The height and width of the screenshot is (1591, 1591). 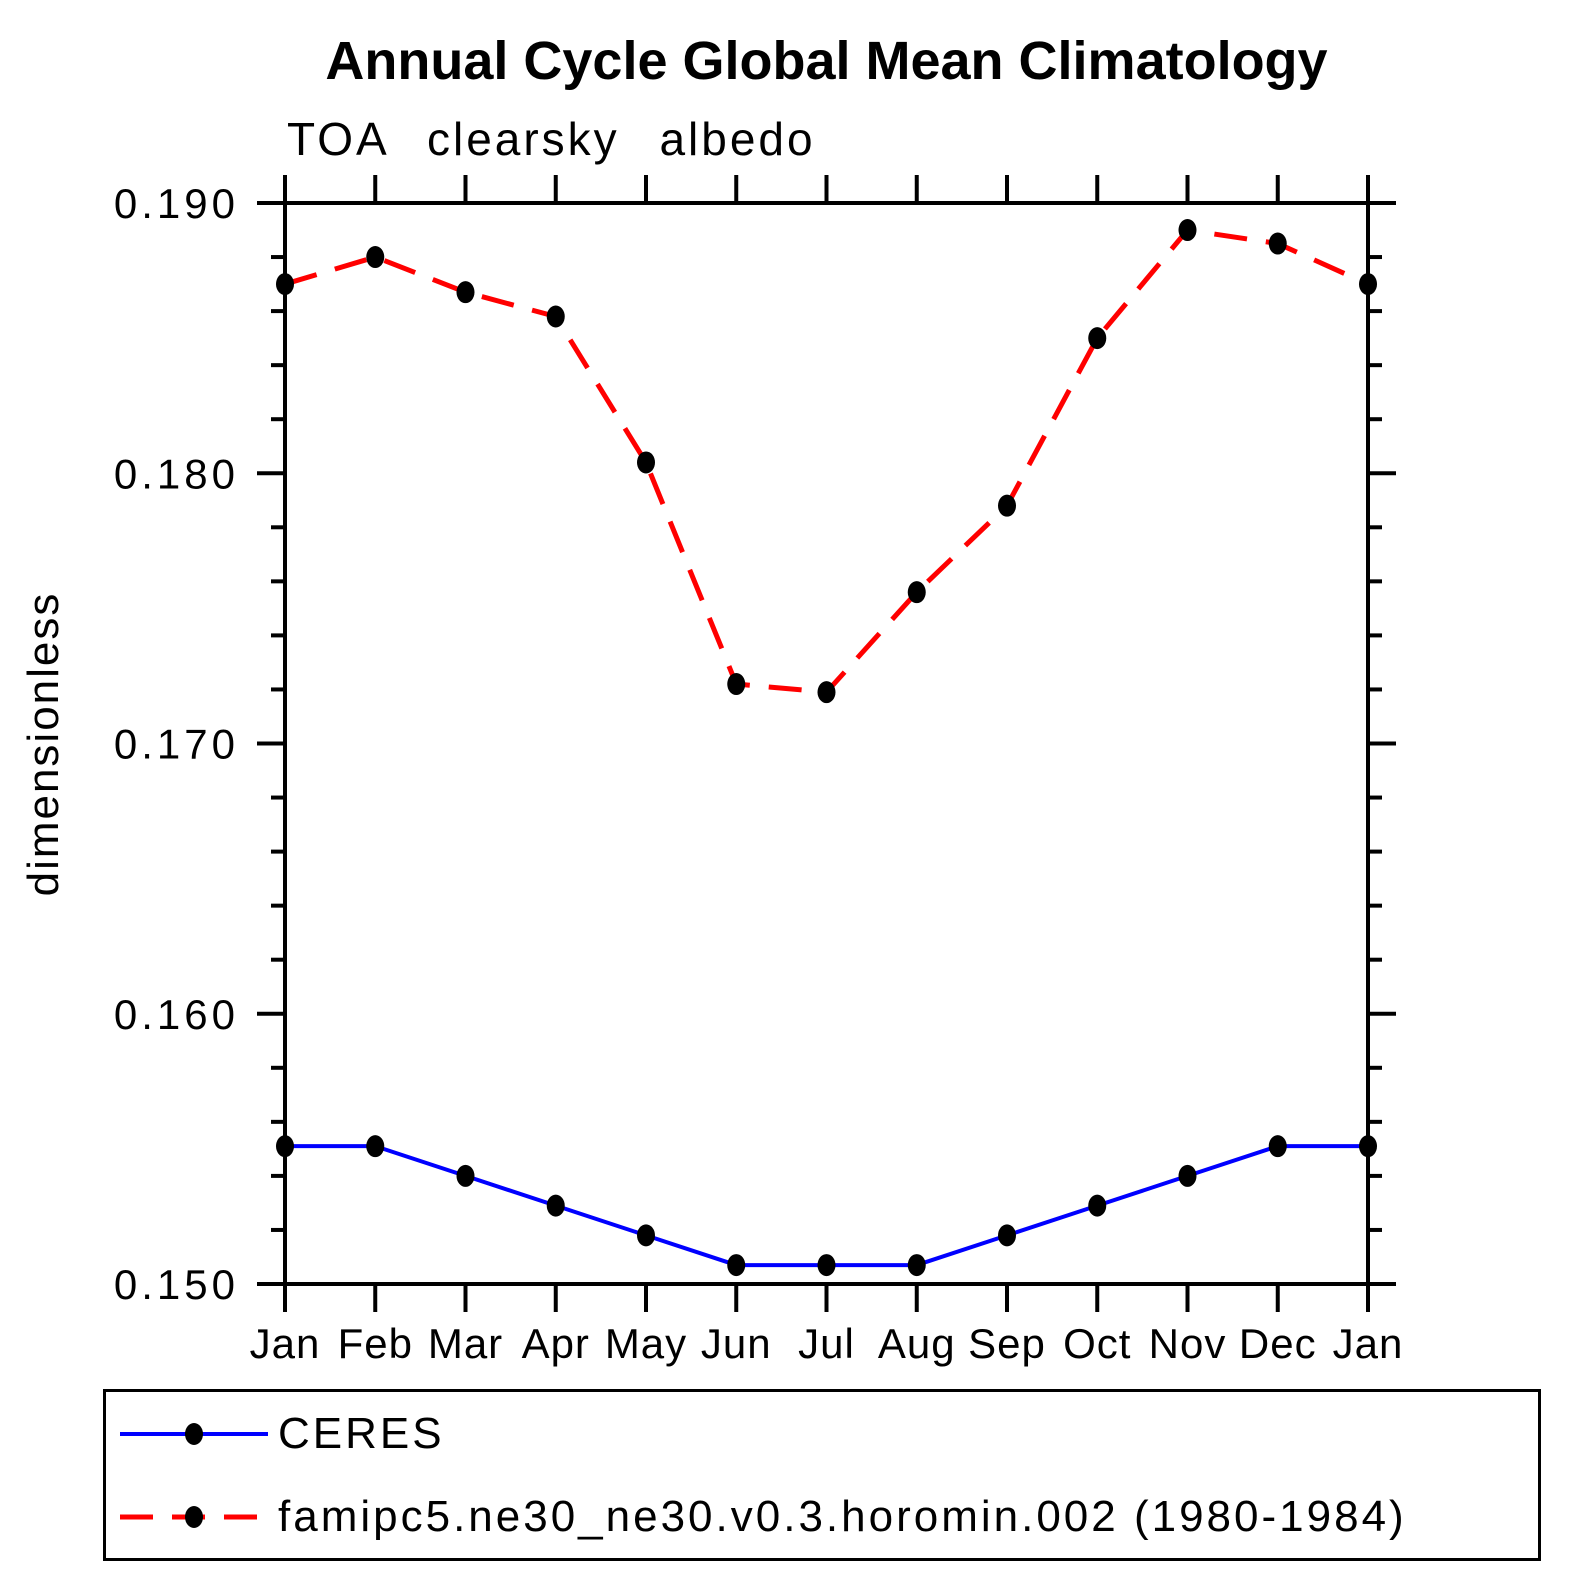 I want to click on x-tick-label: Sep, so click(x=1007, y=1343).